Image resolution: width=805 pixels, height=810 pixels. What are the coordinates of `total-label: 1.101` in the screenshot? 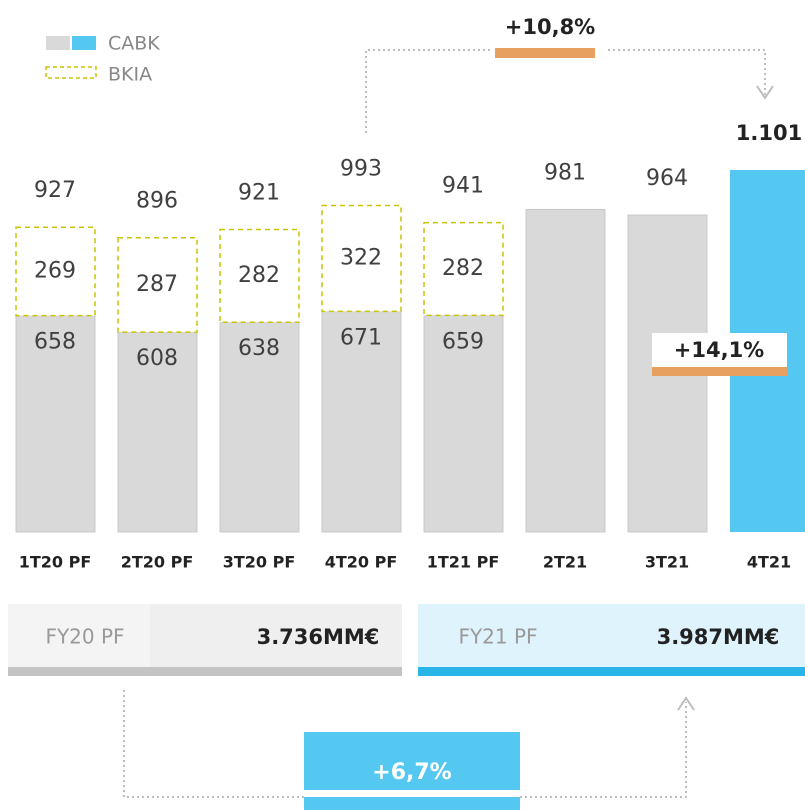 It's located at (769, 133).